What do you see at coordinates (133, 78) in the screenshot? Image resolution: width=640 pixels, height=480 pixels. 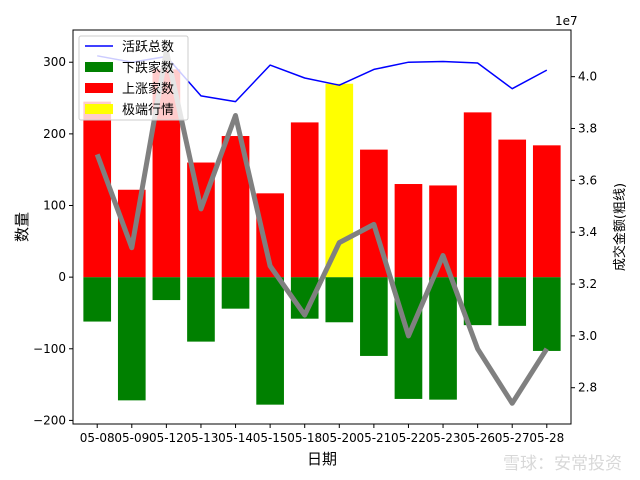 I see `legend-box` at bounding box center [133, 78].